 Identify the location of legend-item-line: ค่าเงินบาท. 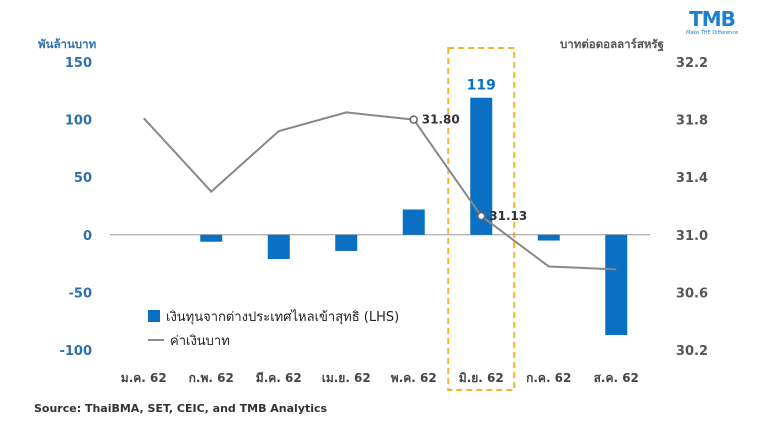
(273, 340).